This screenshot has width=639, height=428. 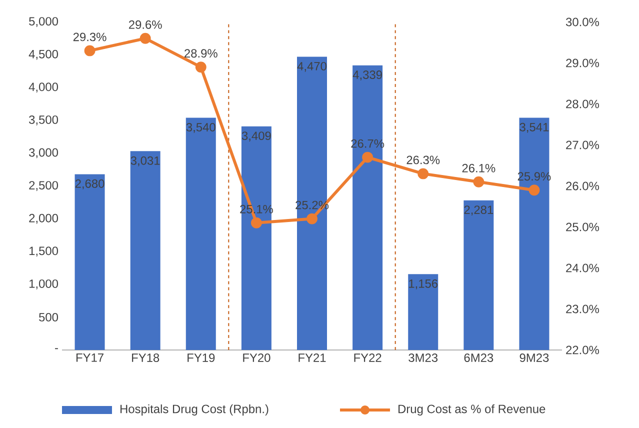 I want to click on y2-tick-label: 27.0%, so click(x=582, y=145).